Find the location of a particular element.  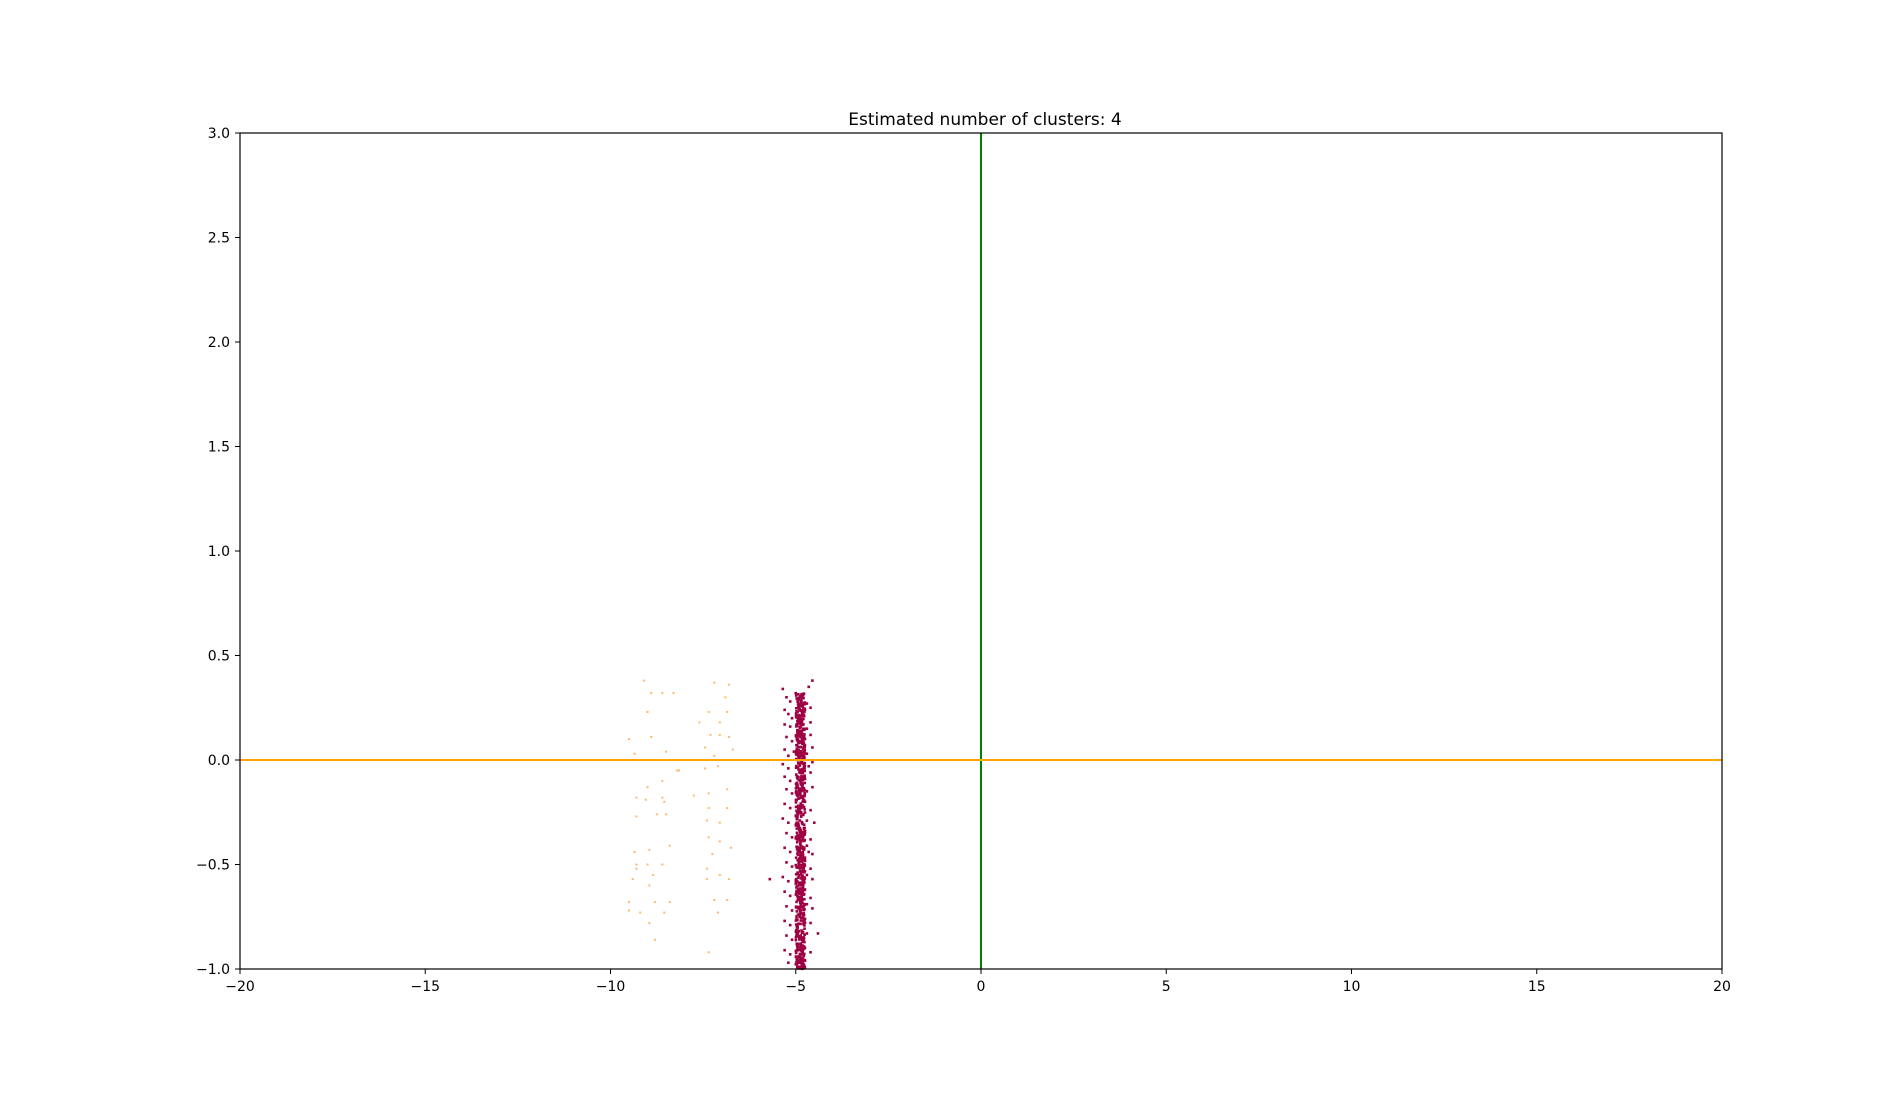

x-tick-label: −20 is located at coordinates (240, 987).